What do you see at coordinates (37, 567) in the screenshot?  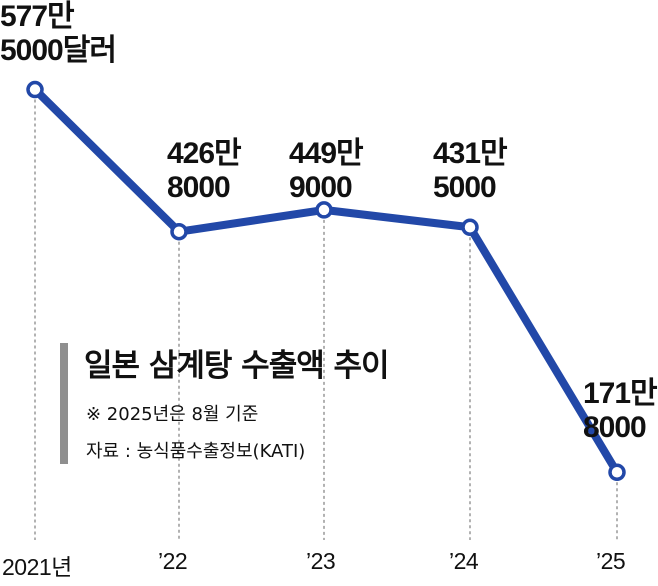 I see `x-tick-label-0: 2021년` at bounding box center [37, 567].